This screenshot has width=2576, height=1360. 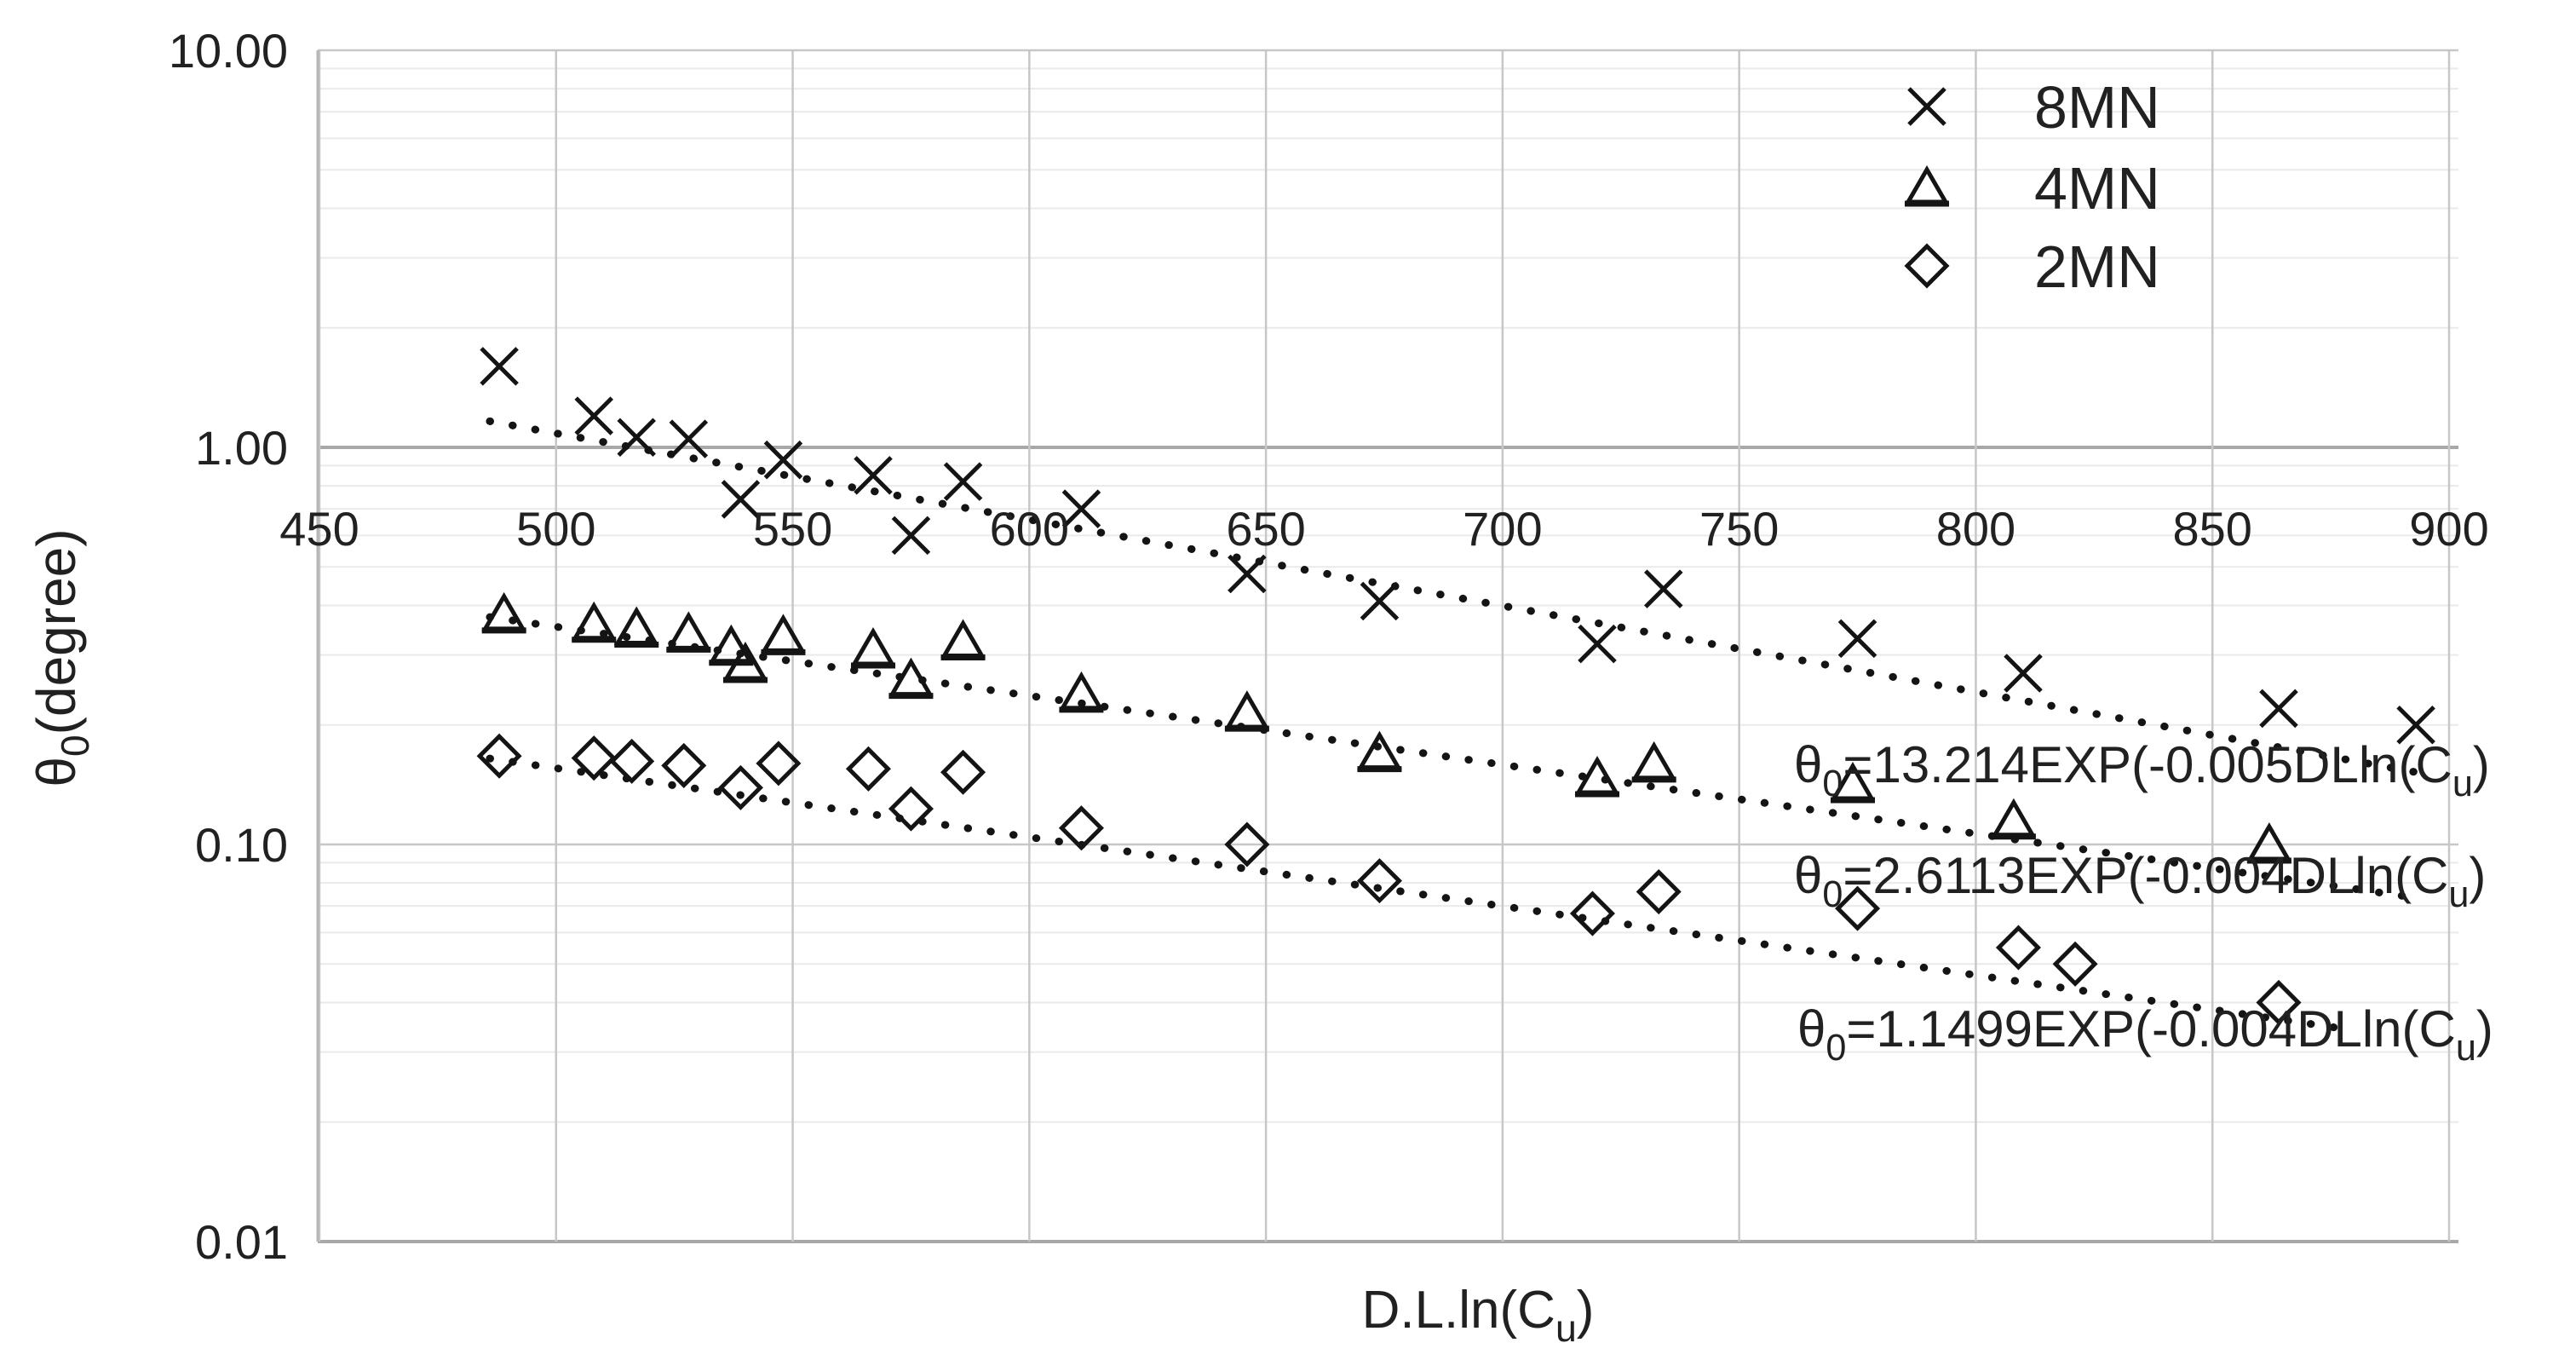 I want to click on legend-label: 2MN, so click(x=2097, y=266).